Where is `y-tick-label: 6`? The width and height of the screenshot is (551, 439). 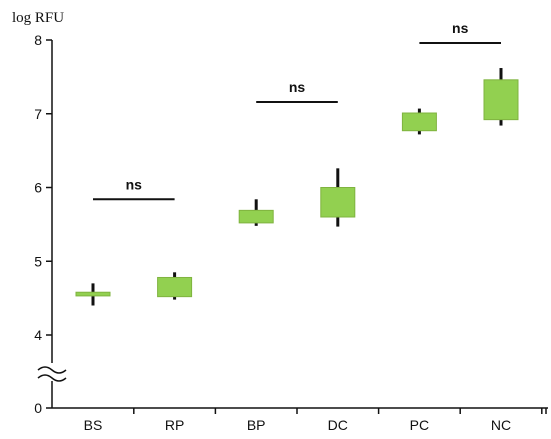 y-tick-label: 6 is located at coordinates (38, 188).